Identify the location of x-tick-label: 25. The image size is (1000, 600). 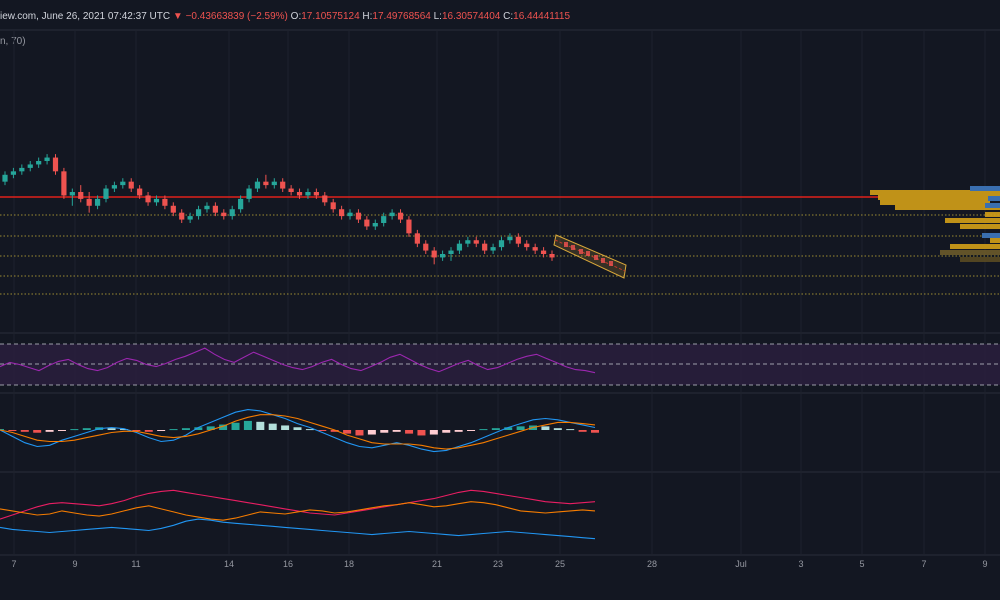
(560, 564).